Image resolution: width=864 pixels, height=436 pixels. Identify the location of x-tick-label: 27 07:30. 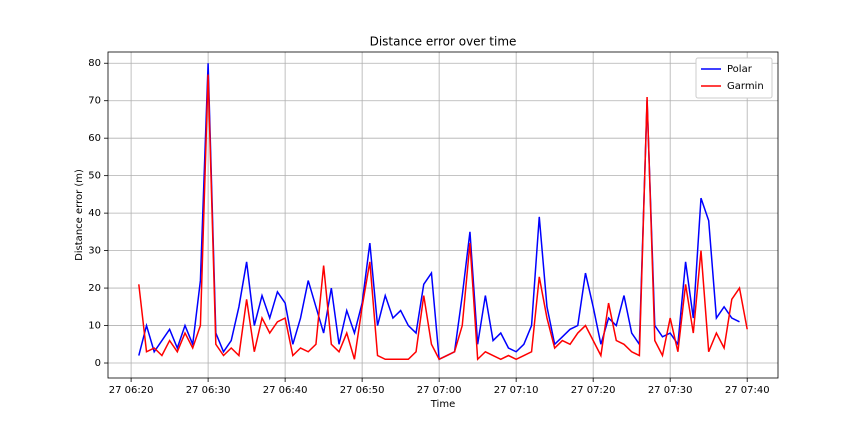
(670, 390).